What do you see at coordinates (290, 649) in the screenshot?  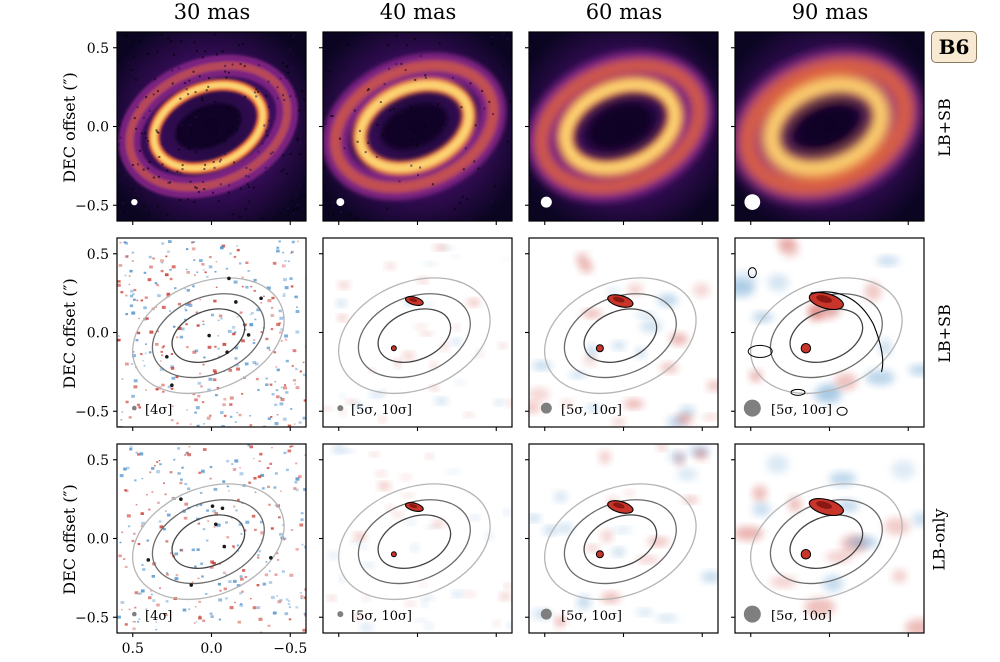 I see `x-tick-label: −0.5` at bounding box center [290, 649].